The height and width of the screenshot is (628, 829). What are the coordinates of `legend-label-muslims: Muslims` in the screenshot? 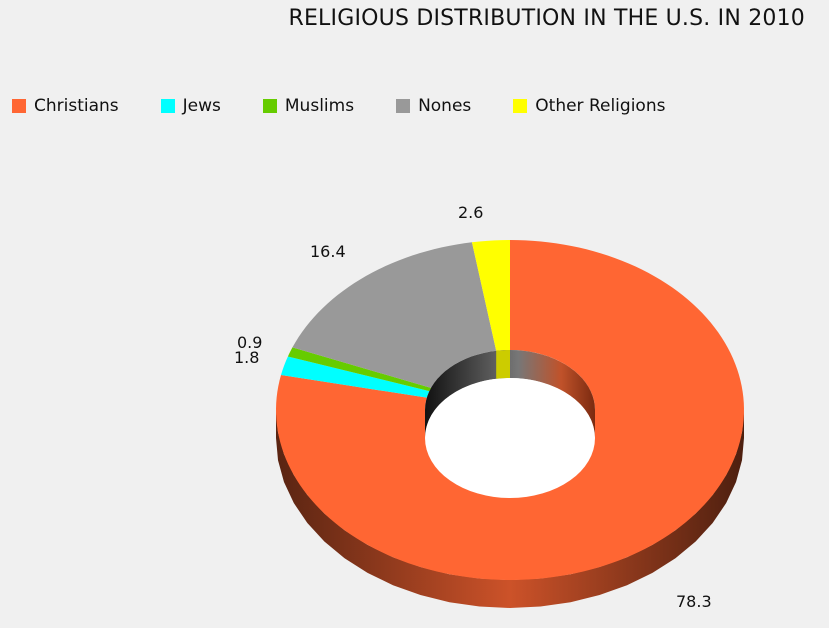 It's located at (319, 106).